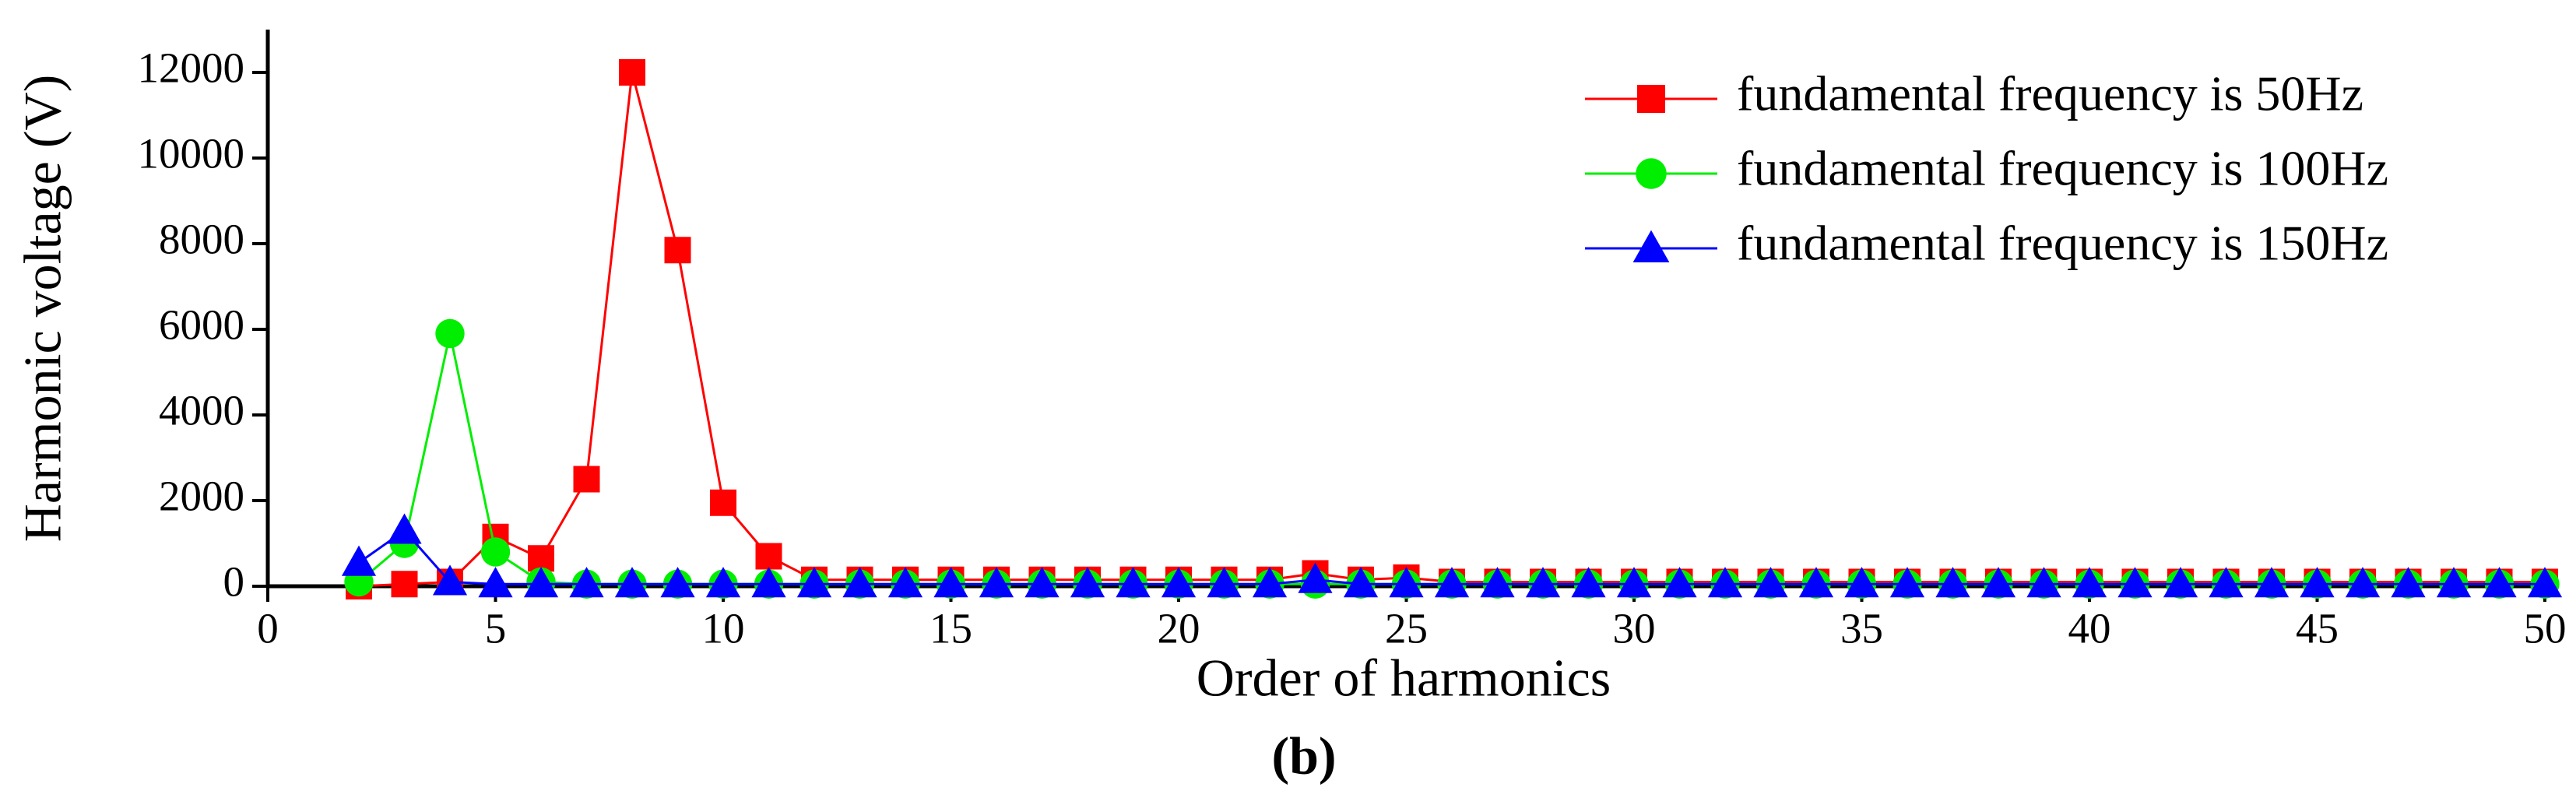  What do you see at coordinates (202, 240) in the screenshot?
I see `y-tick-label: 8000` at bounding box center [202, 240].